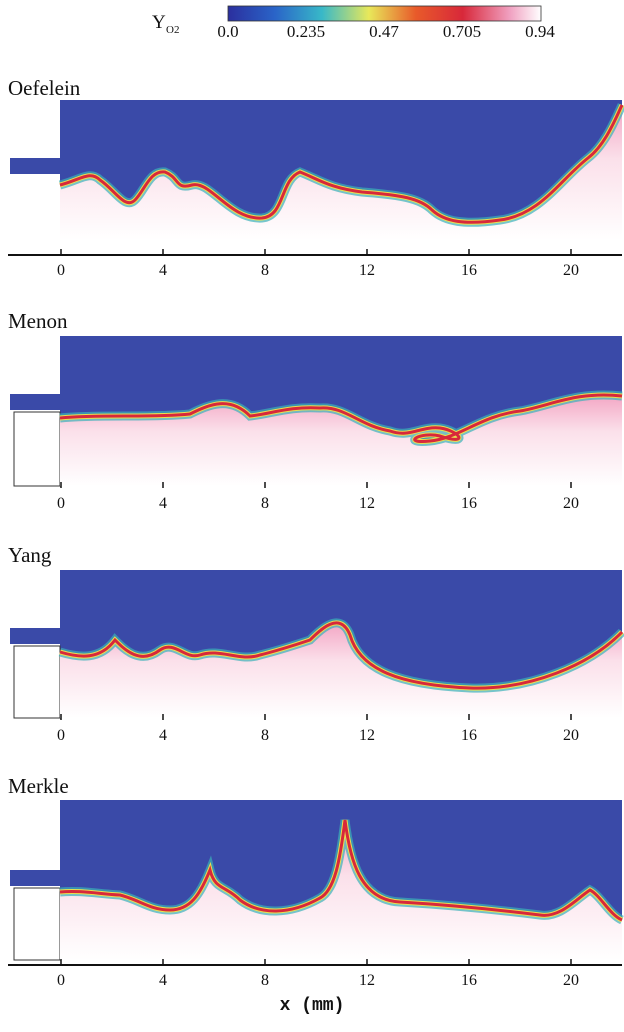  What do you see at coordinates (384, 31) in the screenshot?
I see `colorbar-tick-label: 0.47` at bounding box center [384, 31].